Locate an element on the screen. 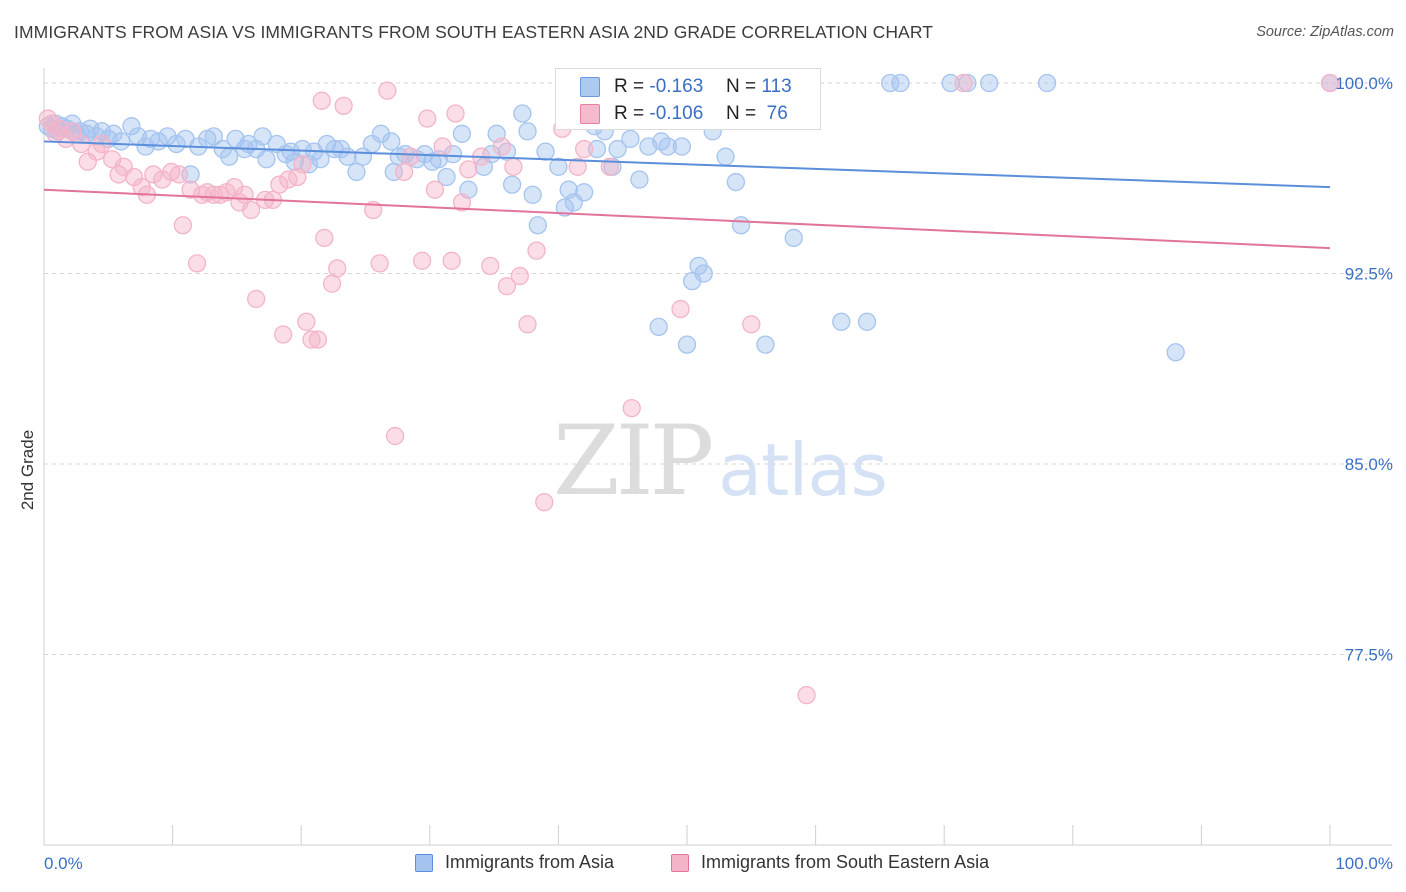 The height and width of the screenshot is (892, 1406). watermark-zip: ZIP is located at coordinates (633, 461).